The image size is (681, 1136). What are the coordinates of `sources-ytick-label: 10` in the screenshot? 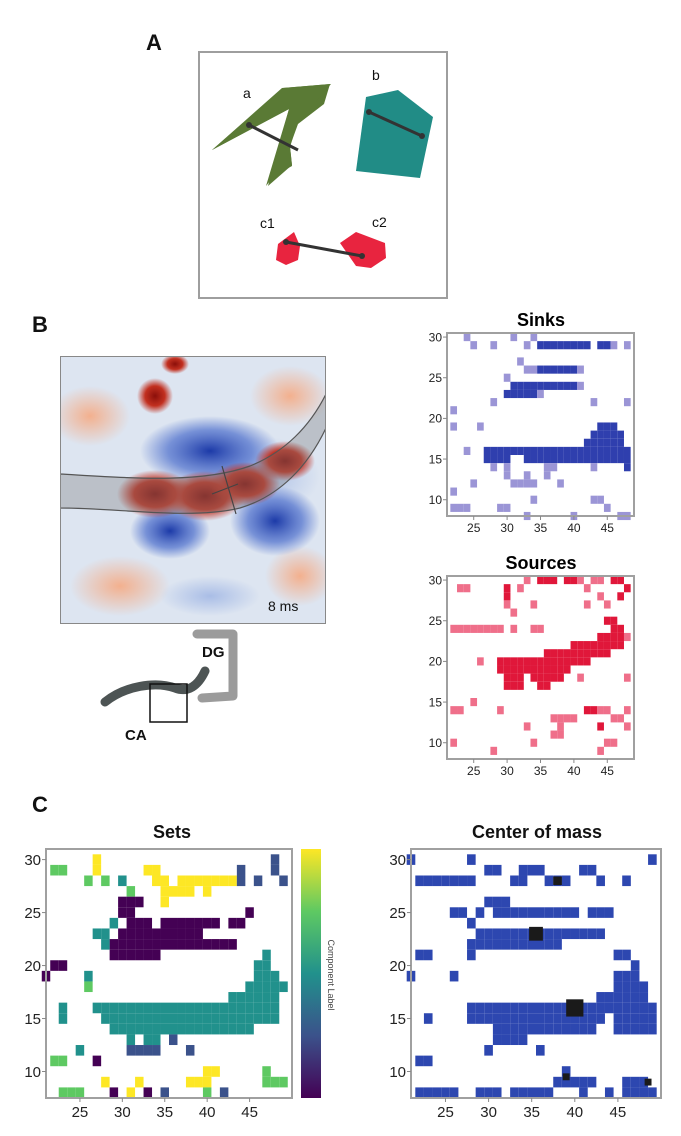 It's located at (436, 743).